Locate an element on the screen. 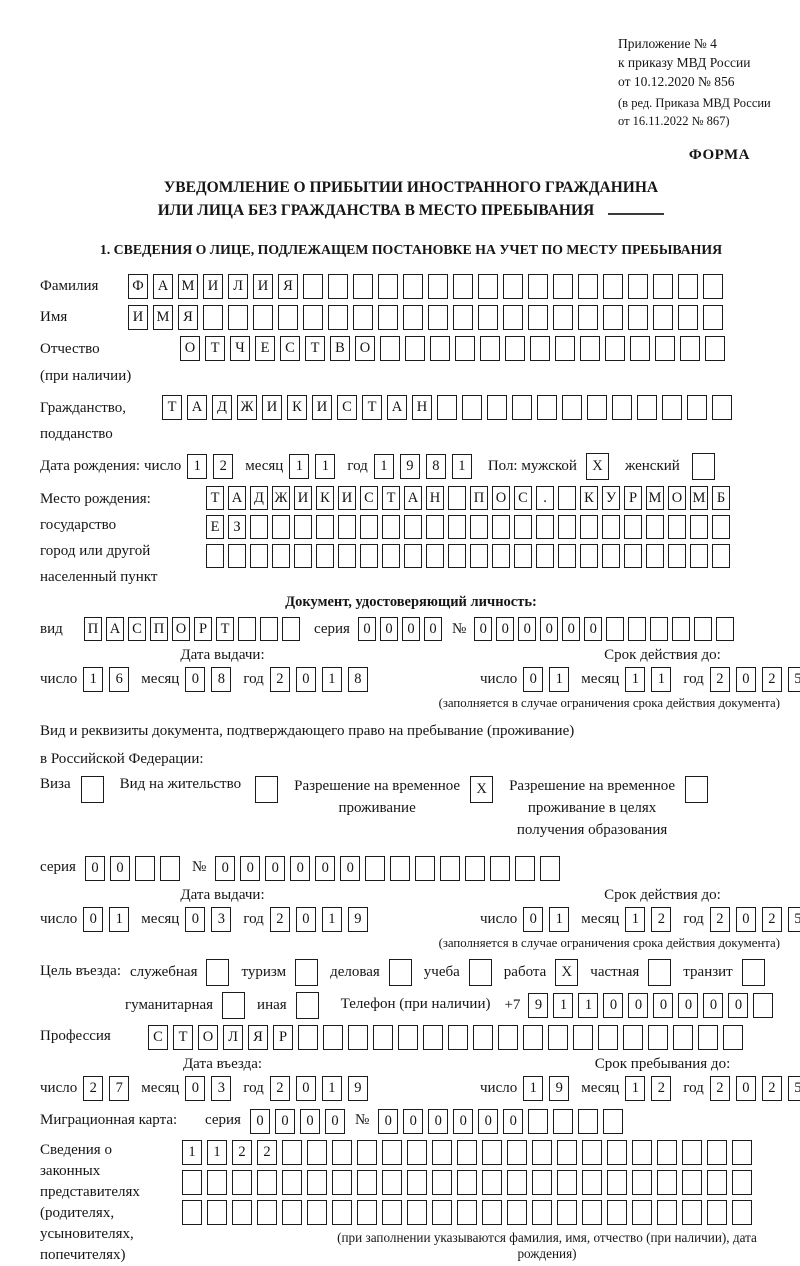  char-cell: Е is located at coordinates (215, 527).